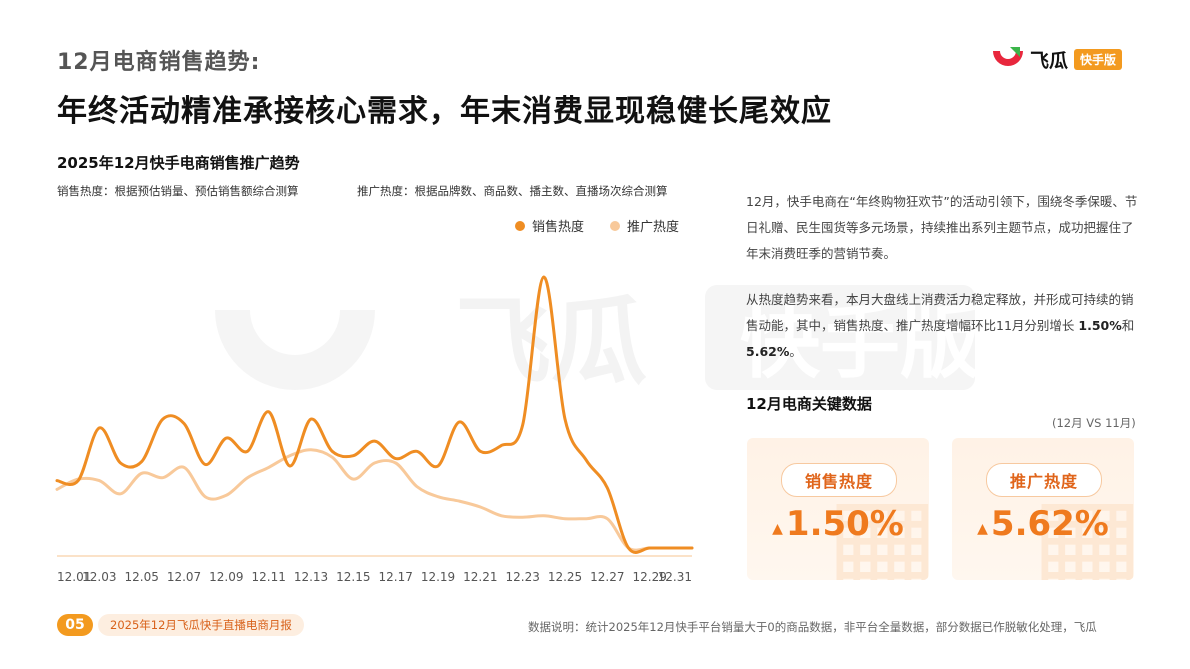 The height and width of the screenshot is (669, 1190). What do you see at coordinates (671, 548) in the screenshot?
I see `data-point-sales-12.30` at bounding box center [671, 548].